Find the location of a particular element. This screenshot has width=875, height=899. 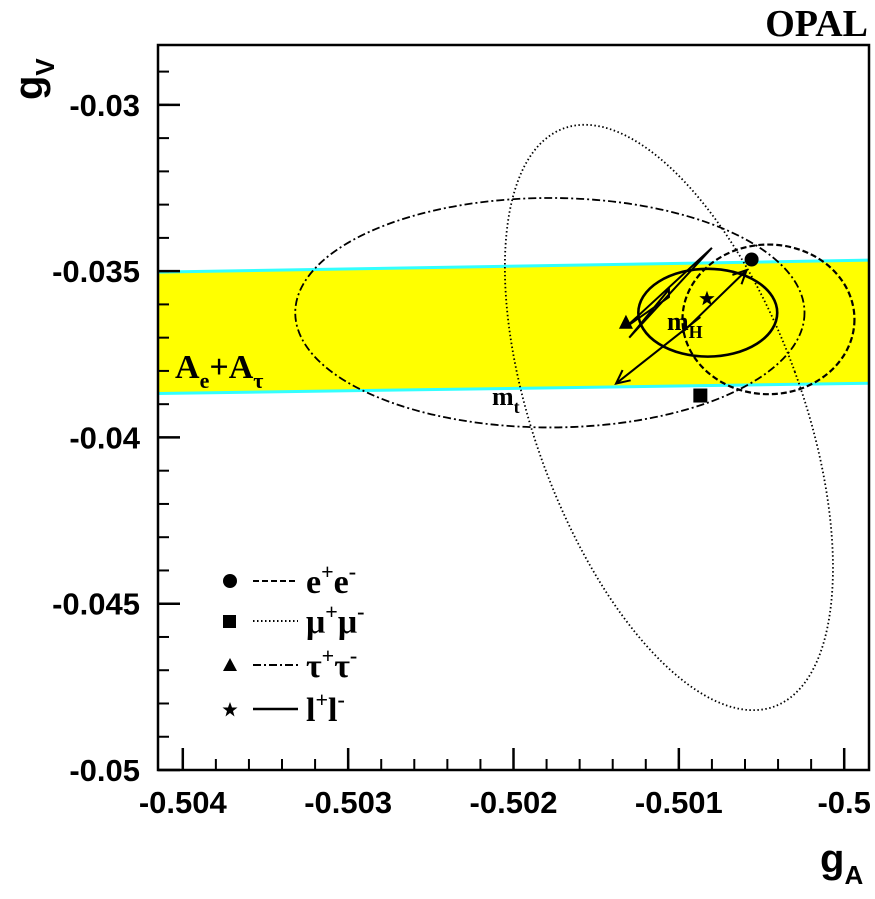

band-label-plus: + is located at coordinates (218, 367).